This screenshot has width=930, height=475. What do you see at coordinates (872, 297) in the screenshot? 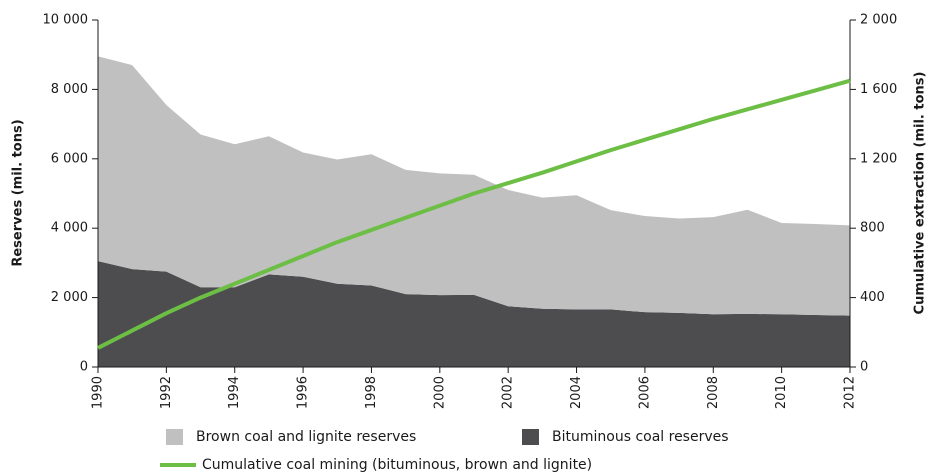
I see `y2-tick-label: 400` at bounding box center [872, 297].